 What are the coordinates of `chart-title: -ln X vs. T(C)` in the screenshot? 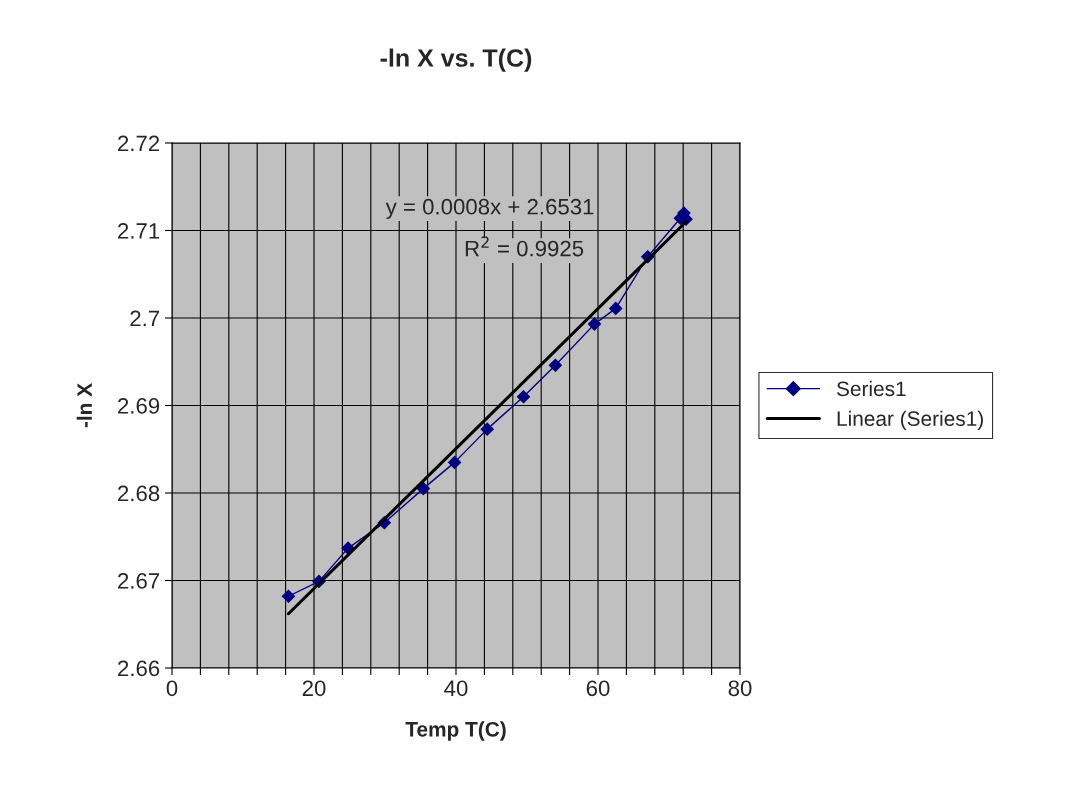 It's located at (456, 60).